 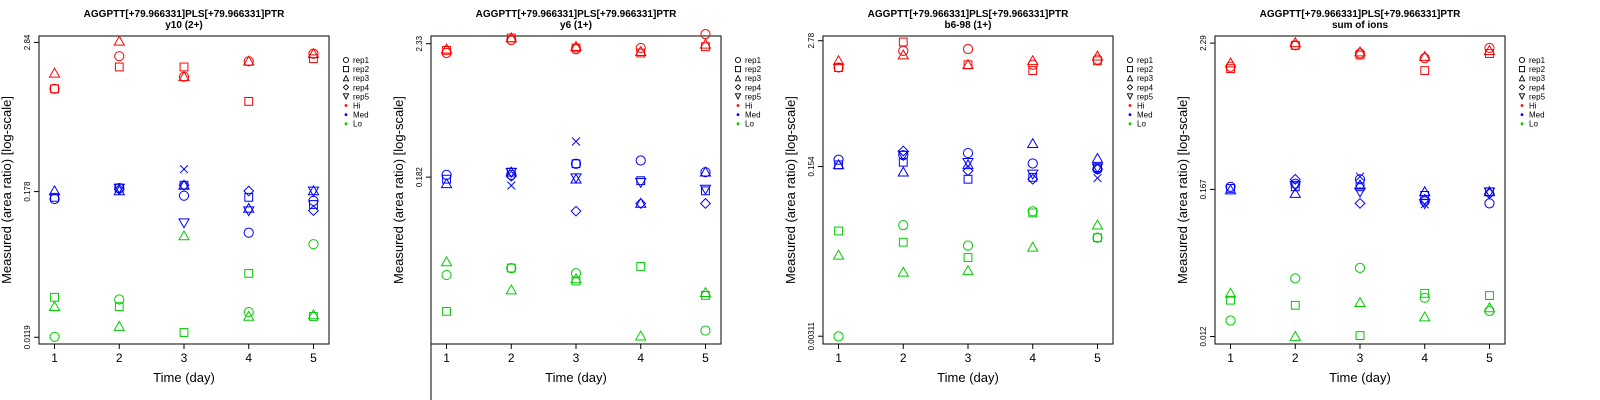 I want to click on data-point-hi-rep1, so click(x=511, y=40).